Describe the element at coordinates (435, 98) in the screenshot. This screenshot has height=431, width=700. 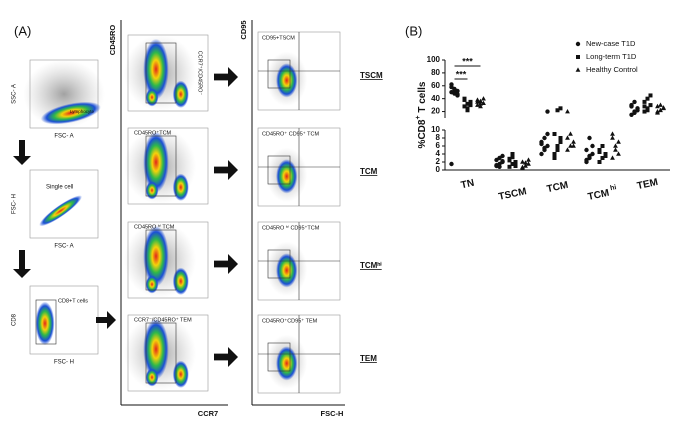
I see `y-tick-label: 40` at that location.